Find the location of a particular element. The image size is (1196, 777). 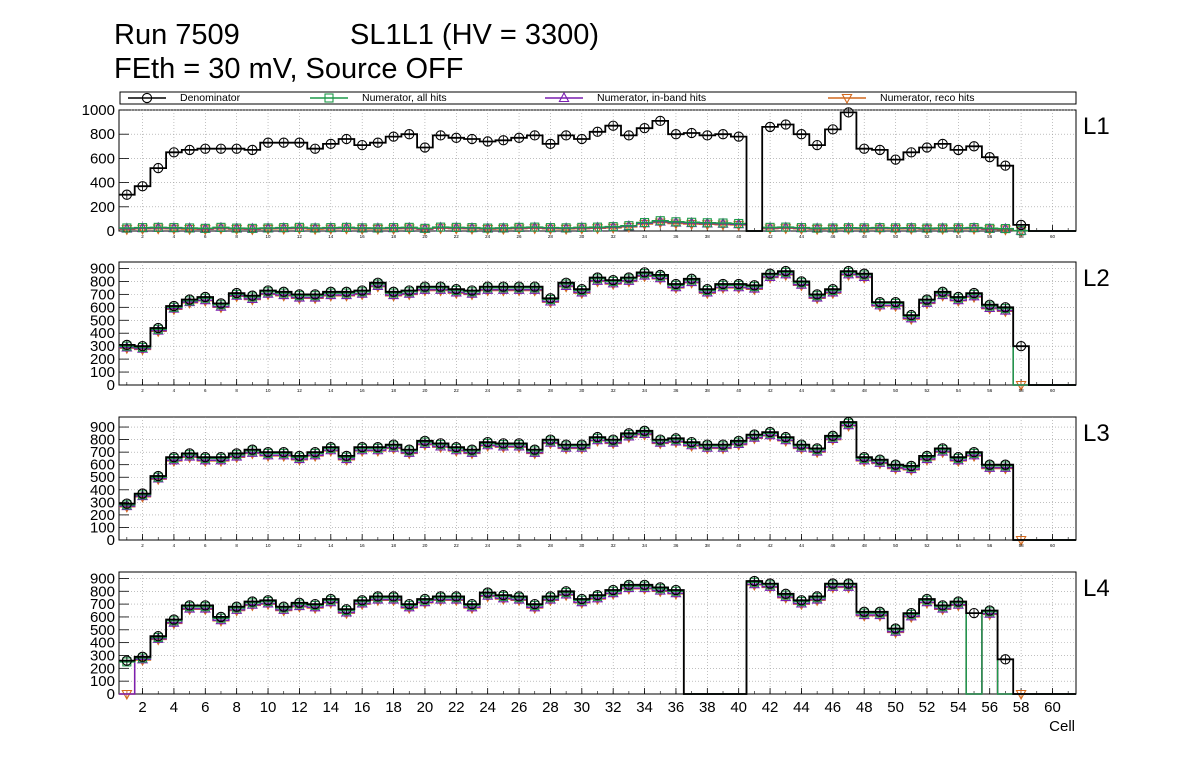

x-tick-label-small: 4 is located at coordinates (174, 545).